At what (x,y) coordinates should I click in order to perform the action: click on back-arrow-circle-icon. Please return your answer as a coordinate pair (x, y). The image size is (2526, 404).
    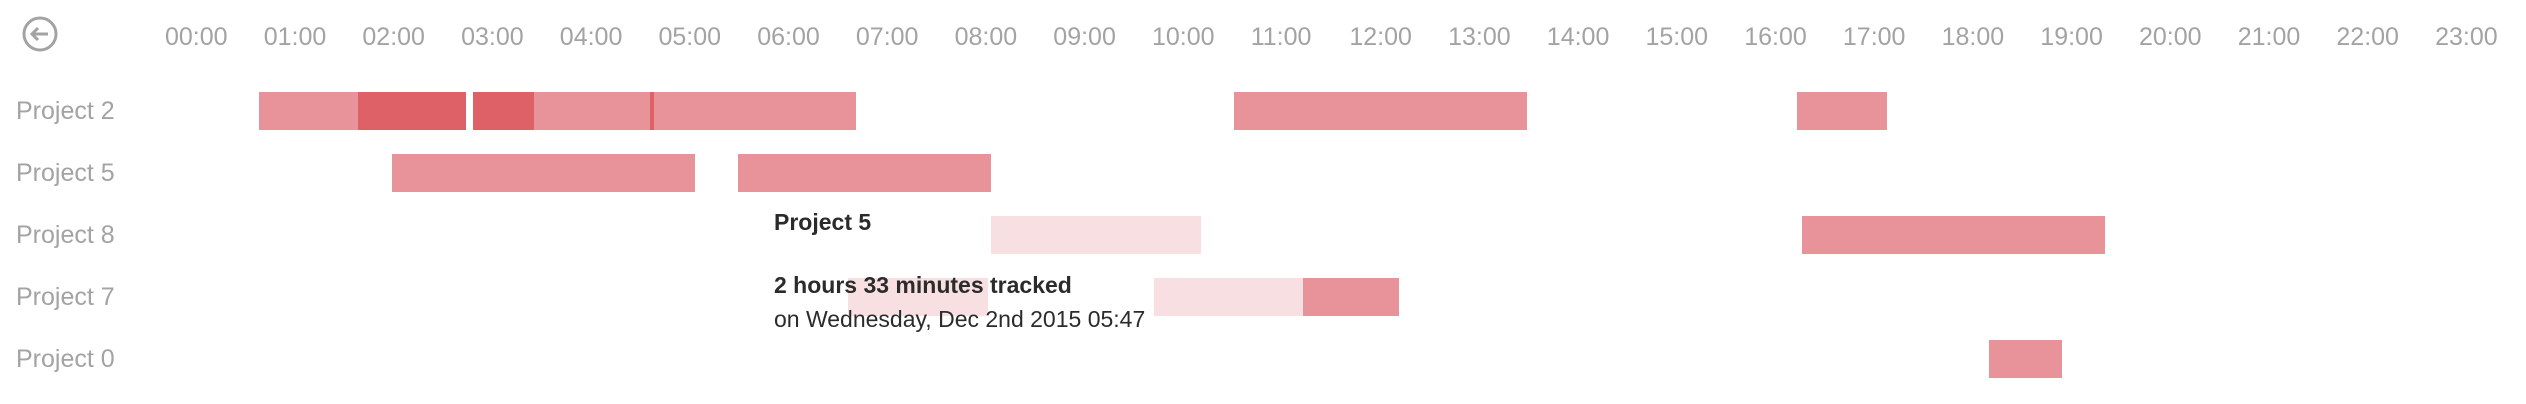
    Looking at the image, I should click on (40, 34).